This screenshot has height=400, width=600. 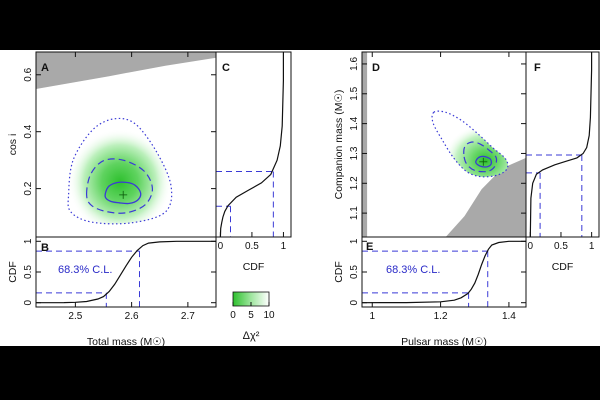 What do you see at coordinates (444, 342) in the screenshot?
I see `x-axis-label: Pulsar mass (M☉)` at bounding box center [444, 342].